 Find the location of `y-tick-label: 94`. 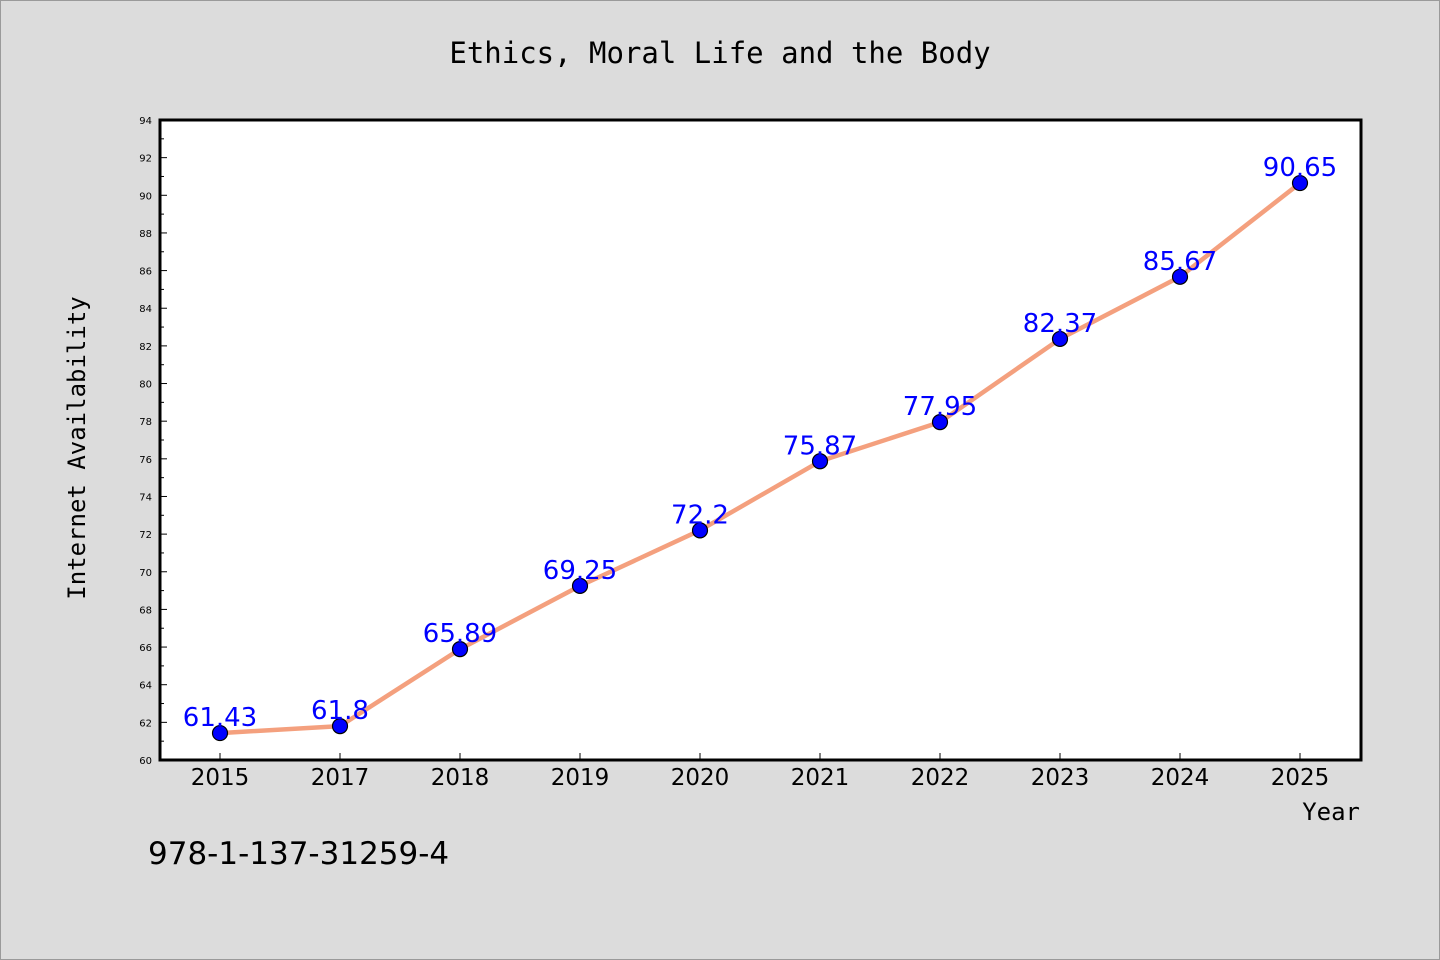

y-tick-label: 94 is located at coordinates (145, 121).